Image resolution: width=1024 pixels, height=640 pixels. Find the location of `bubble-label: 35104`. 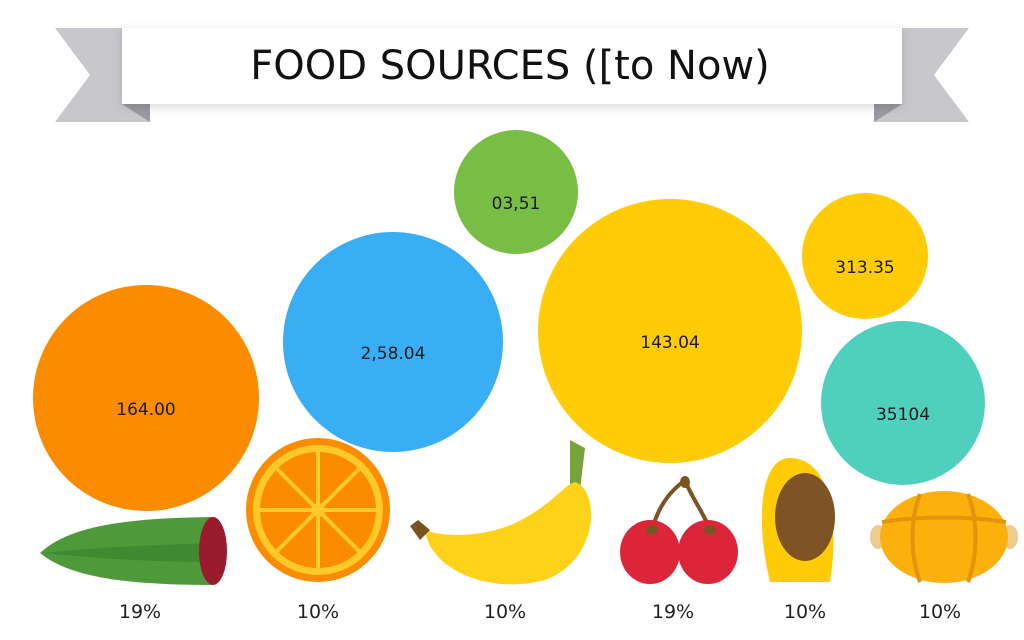

bubble-label: 35104 is located at coordinates (903, 415).